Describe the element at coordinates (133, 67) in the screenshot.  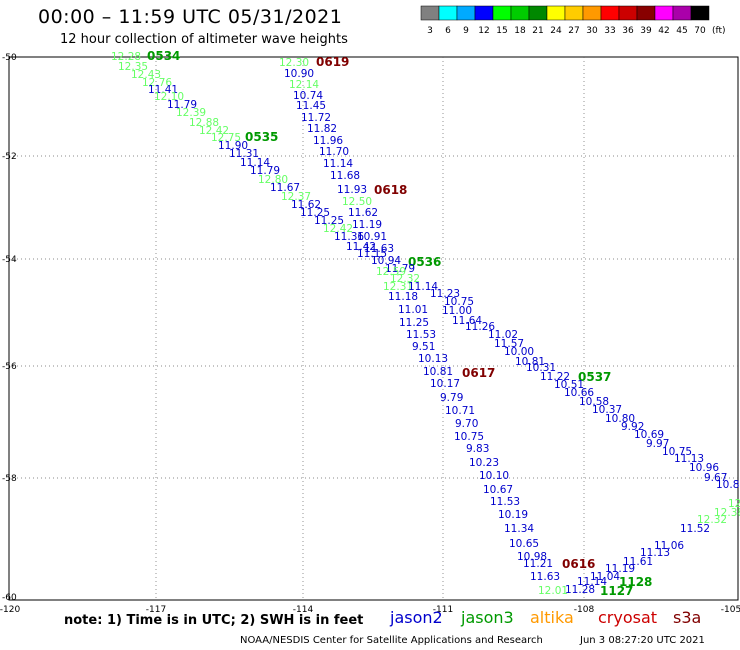
I see `wave-height-value: 12.35` at that location.